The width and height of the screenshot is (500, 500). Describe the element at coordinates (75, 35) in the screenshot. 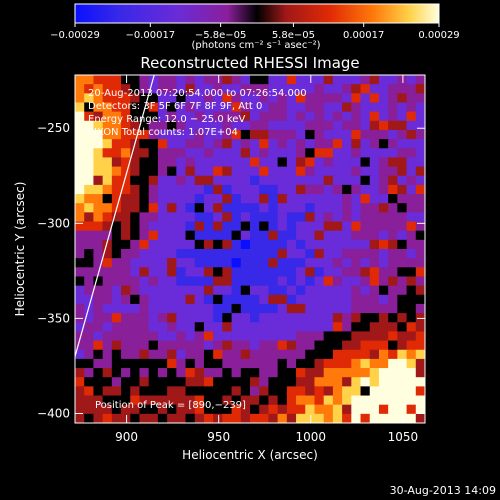

I see `colorbar-tick-label: −0.00029` at that location.